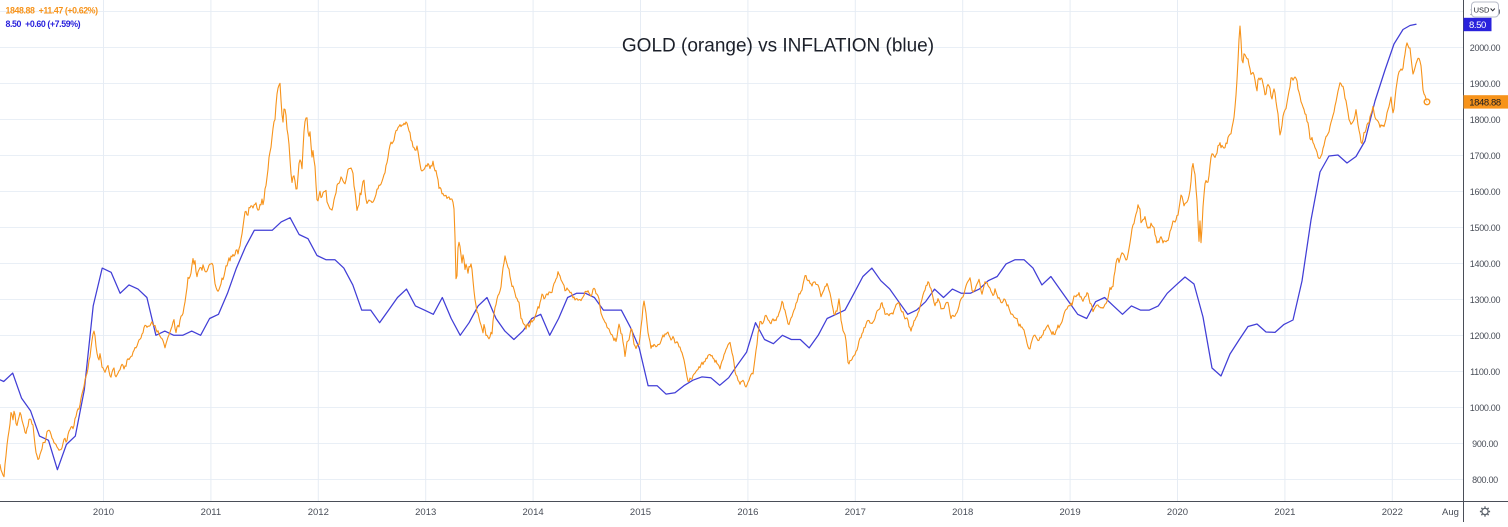 The image size is (1508, 527). Describe the element at coordinates (1485, 84) in the screenshot. I see `svg-text: 1900.00` at that location.